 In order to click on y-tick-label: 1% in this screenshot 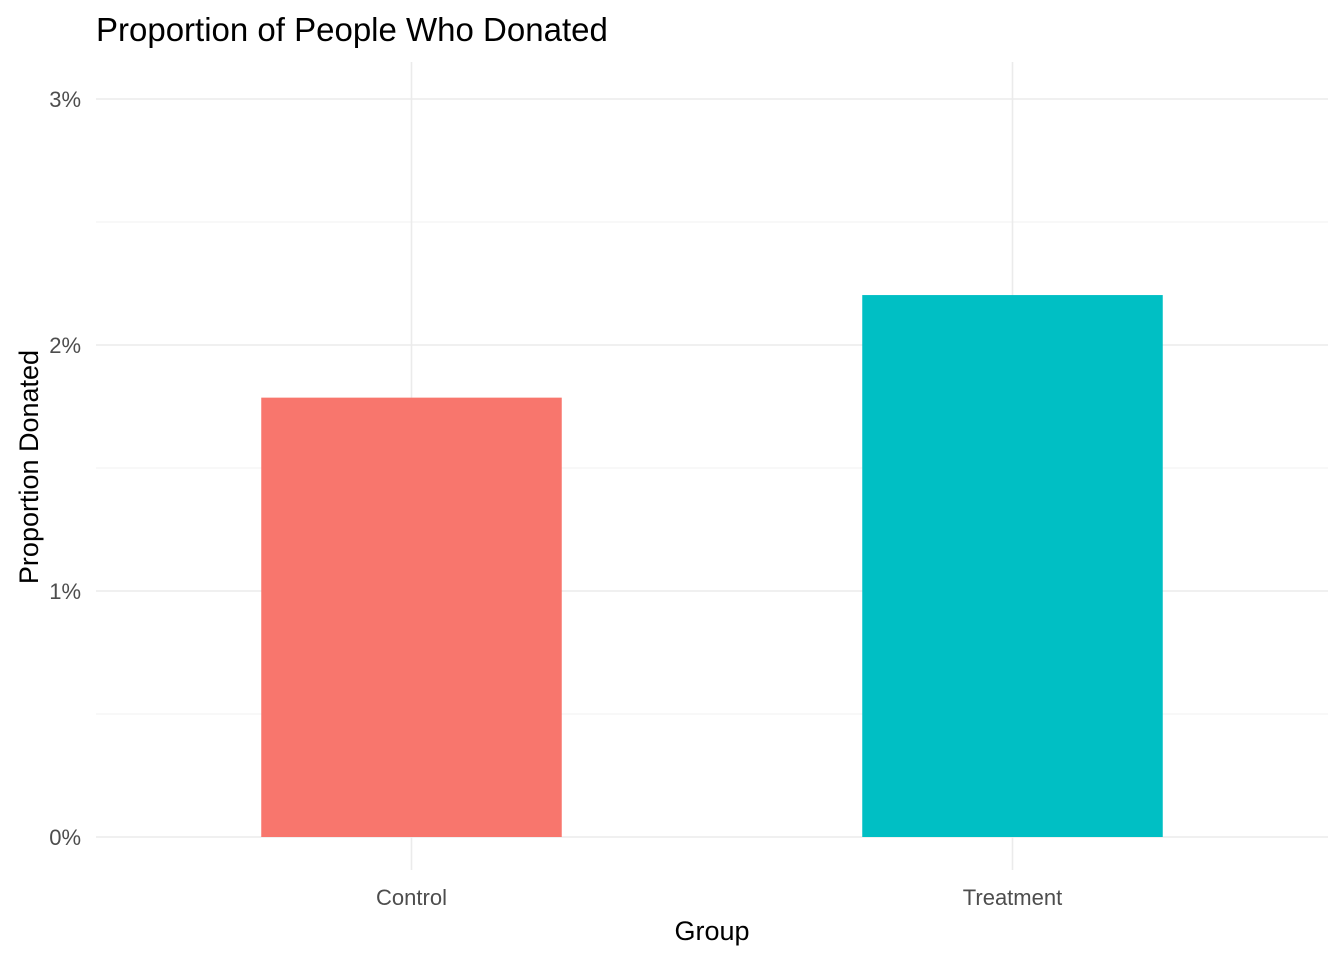, I will do `click(65, 591)`.